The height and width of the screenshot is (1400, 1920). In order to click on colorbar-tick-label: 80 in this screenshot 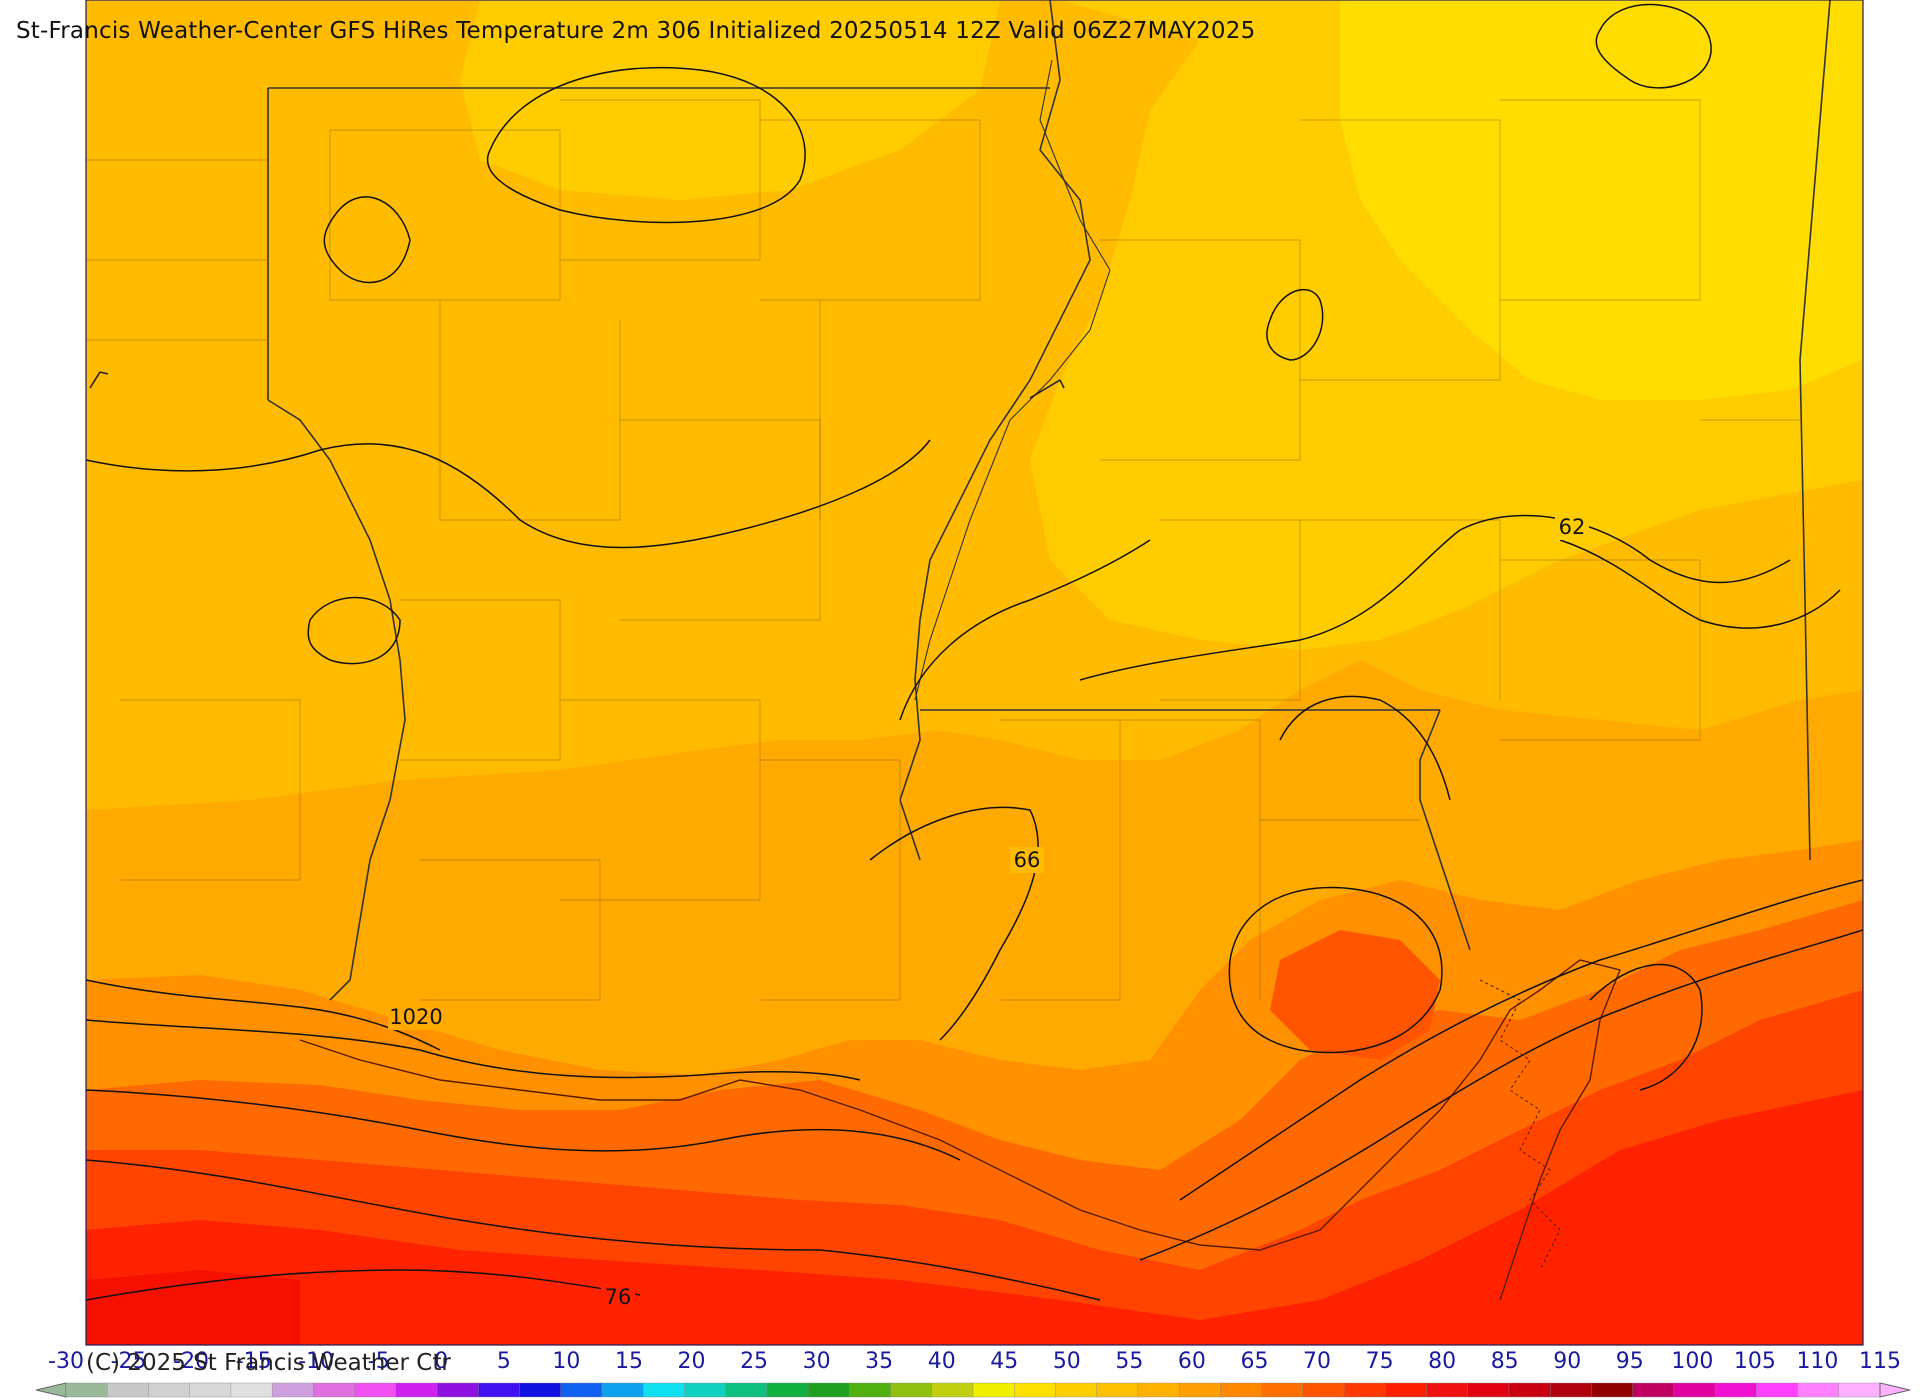, I will do `click(1442, 1361)`.